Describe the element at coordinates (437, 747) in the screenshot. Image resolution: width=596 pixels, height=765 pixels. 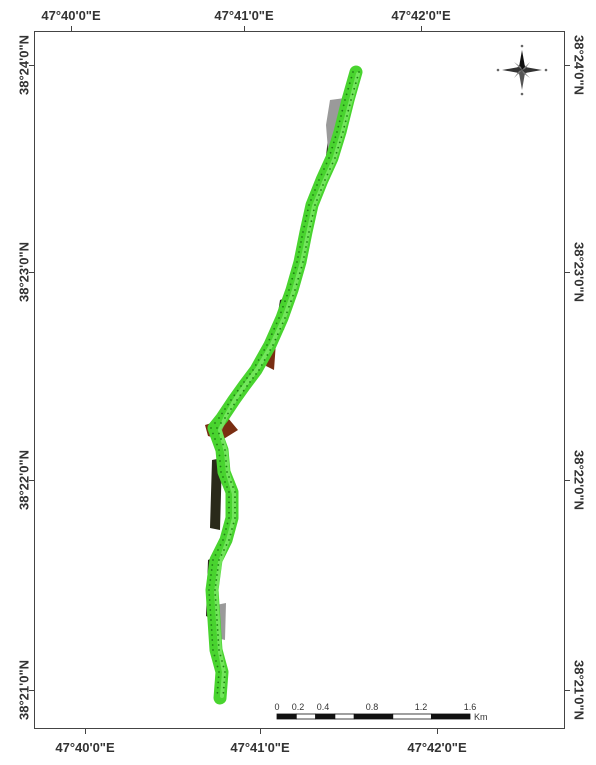
I see `lon-label-bottom-3: 47°42'0"E` at that location.